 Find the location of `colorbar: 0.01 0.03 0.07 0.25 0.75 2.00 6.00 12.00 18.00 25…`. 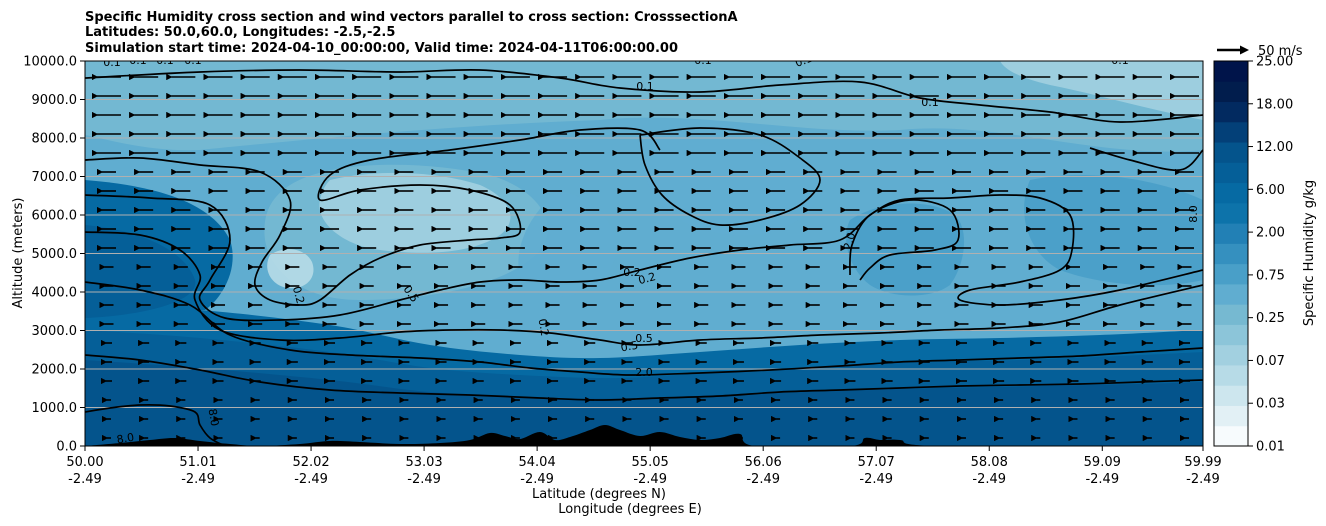

colorbar: 0.01 0.03 0.07 0.25 0.75 2.00 6.00 12.00 18.00 25… is located at coordinates (1253, 255).